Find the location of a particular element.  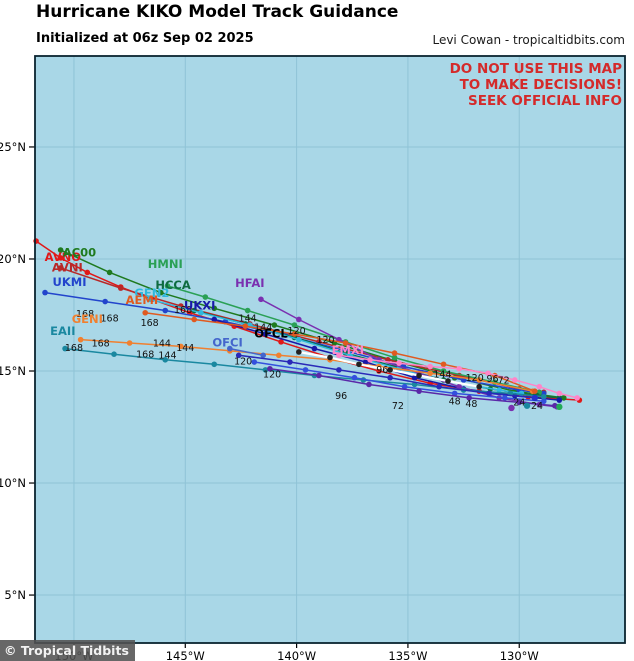

model-label-OFCI: OFCI is located at coordinates (227, 342).